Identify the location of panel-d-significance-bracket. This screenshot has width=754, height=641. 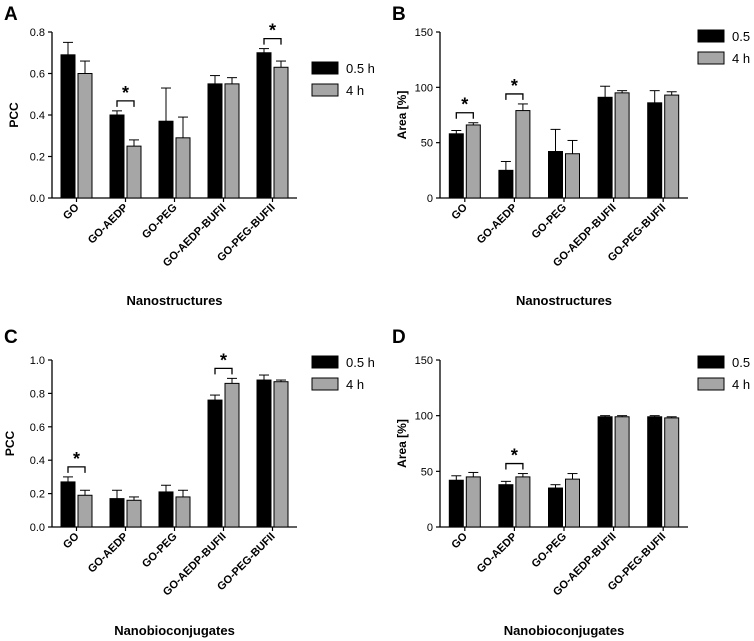
(514, 466).